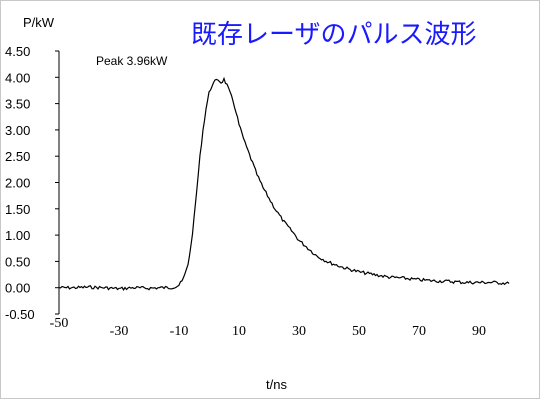 The image size is (540, 400). What do you see at coordinates (419, 331) in the screenshot?
I see `x-tick-label: 70` at bounding box center [419, 331].